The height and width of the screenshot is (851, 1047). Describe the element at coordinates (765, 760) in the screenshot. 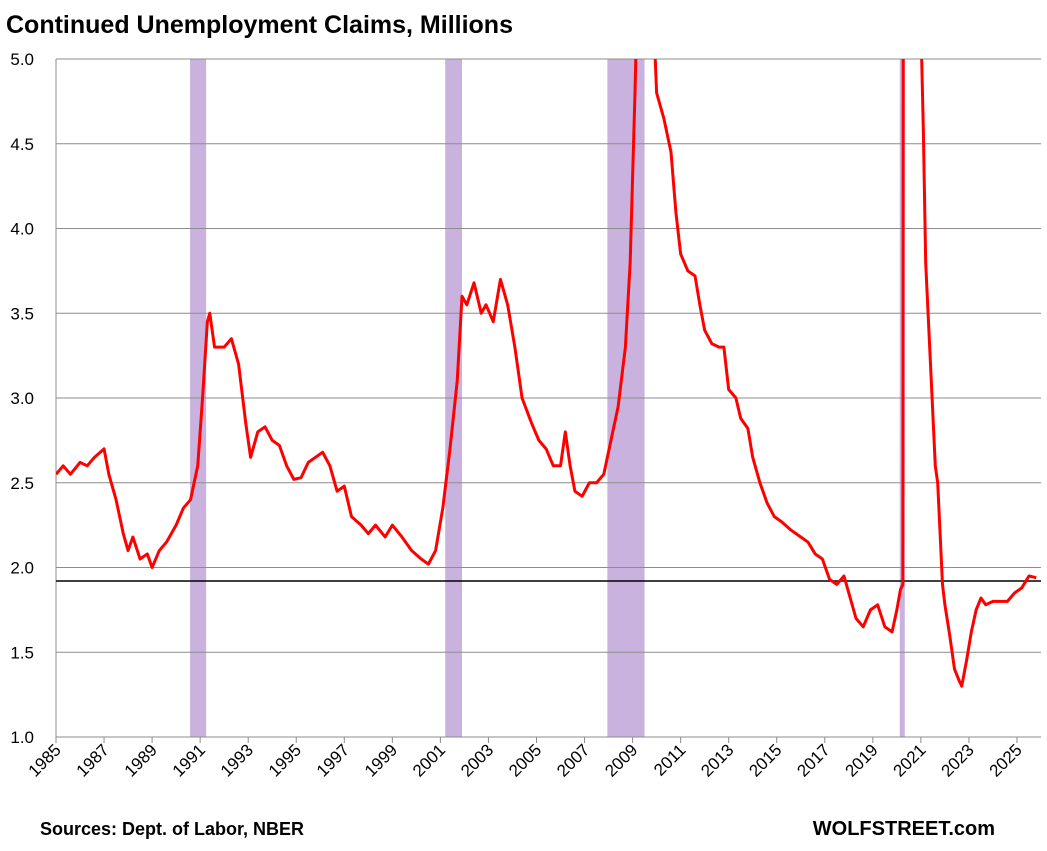

I see `x-tick-label: 2015` at that location.